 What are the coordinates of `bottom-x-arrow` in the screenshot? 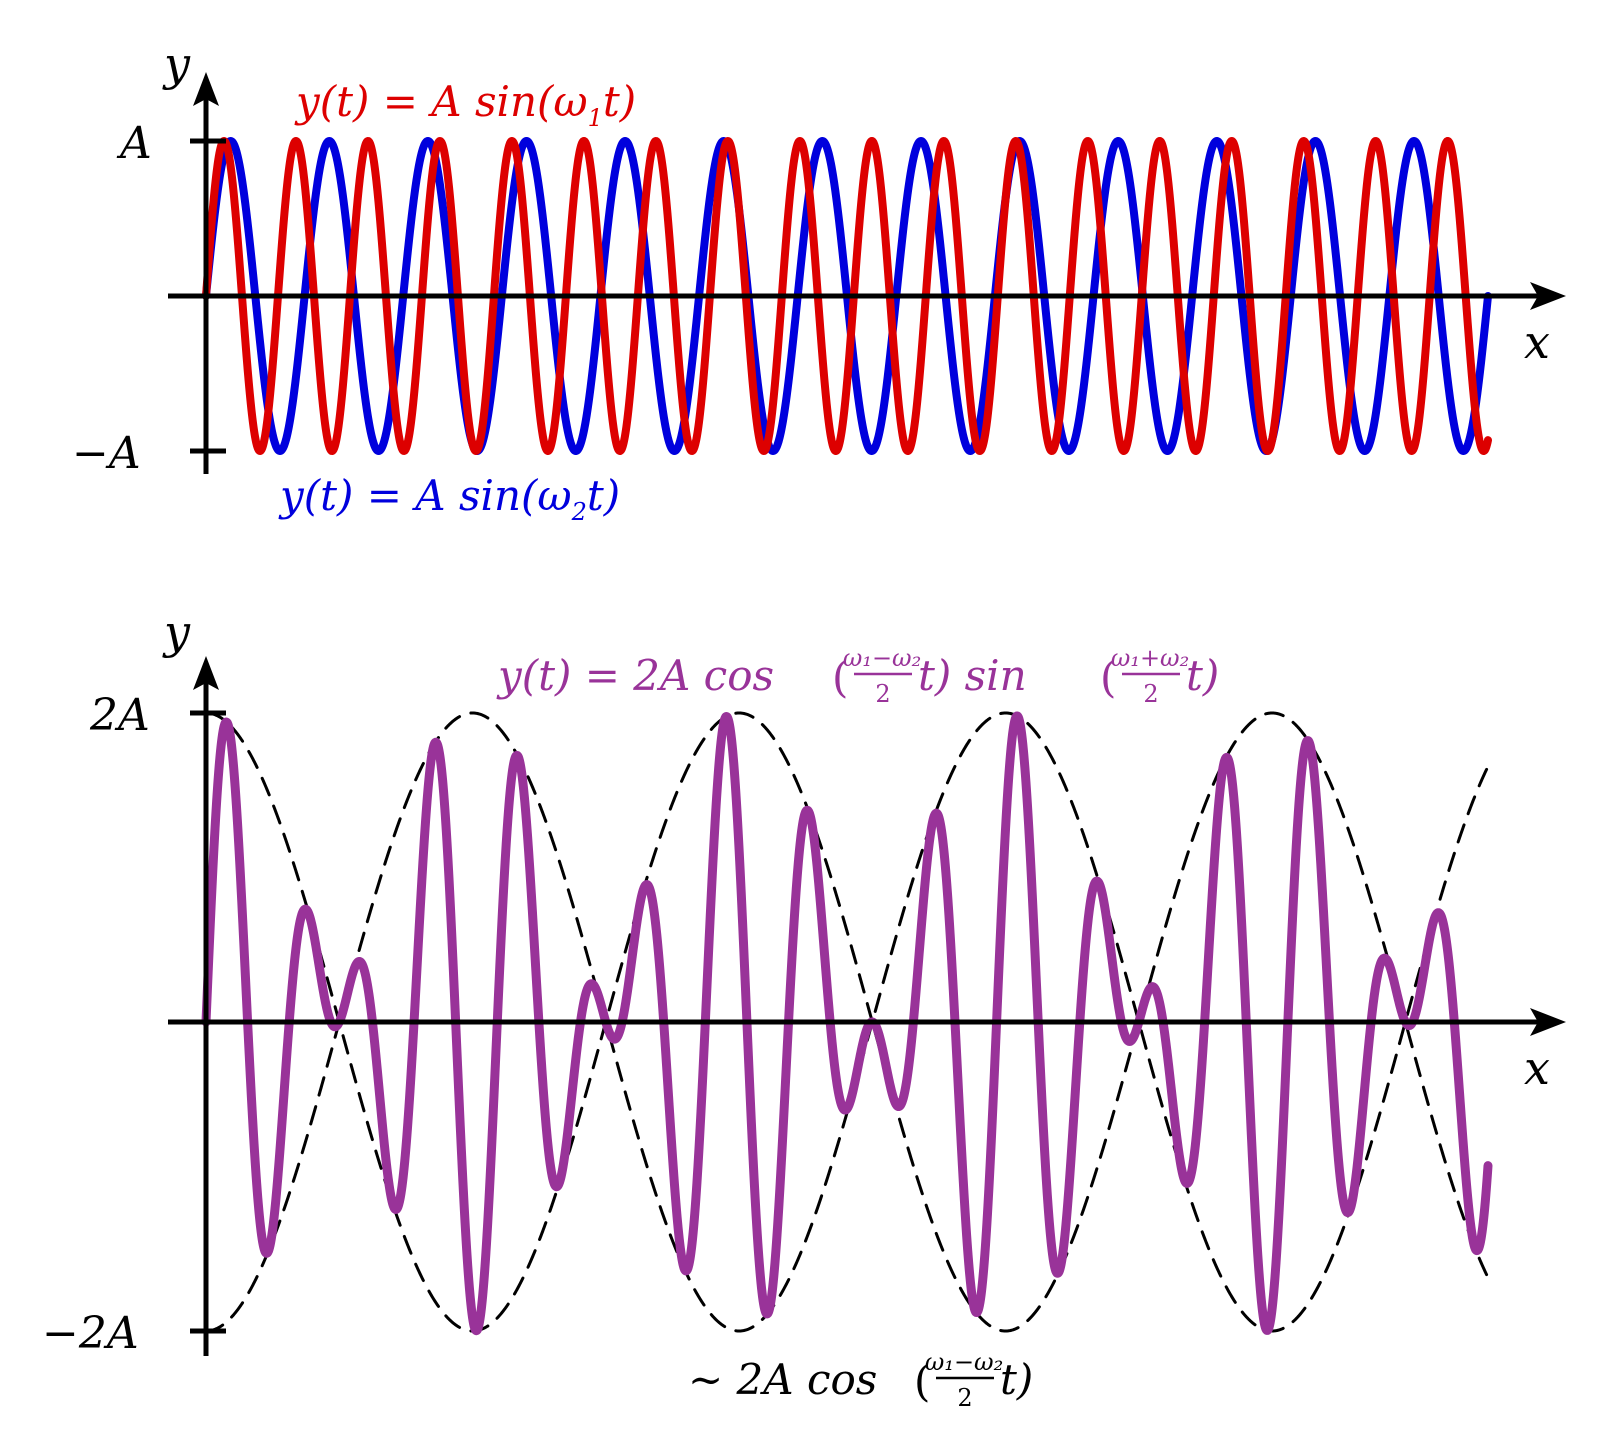 It's located at (1548, 1022).